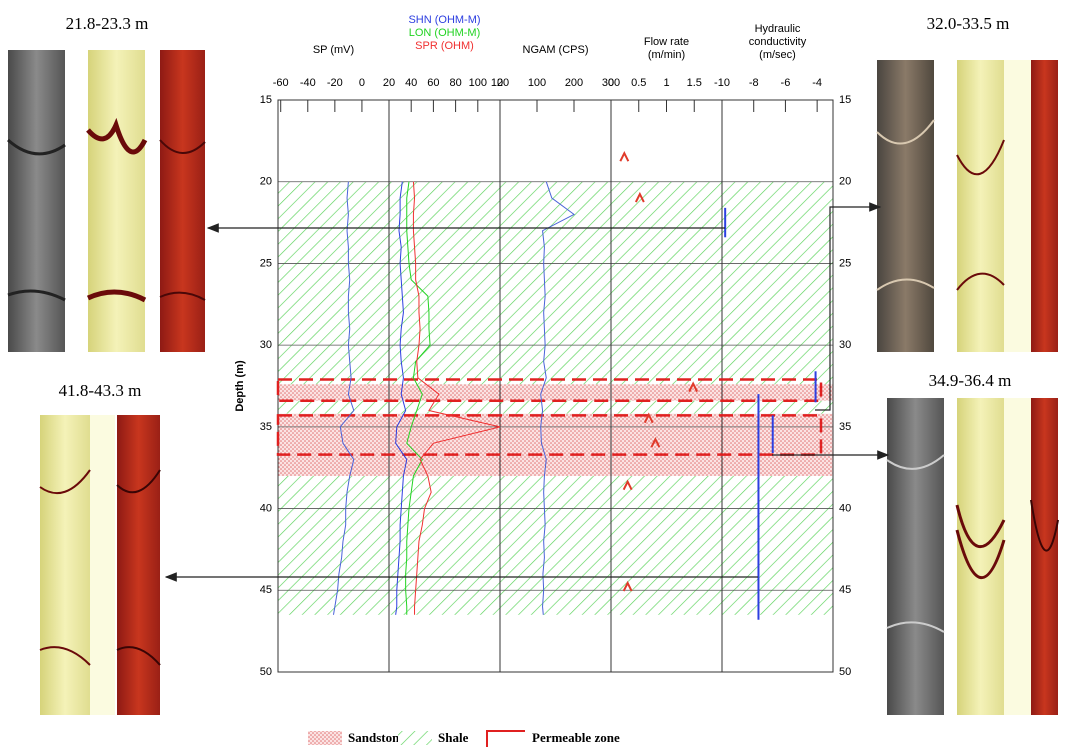 Image resolution: width=1067 pixels, height=756 pixels. Describe the element at coordinates (240, 386) in the screenshot. I see `y-axis-label: Depth (m)` at that location.